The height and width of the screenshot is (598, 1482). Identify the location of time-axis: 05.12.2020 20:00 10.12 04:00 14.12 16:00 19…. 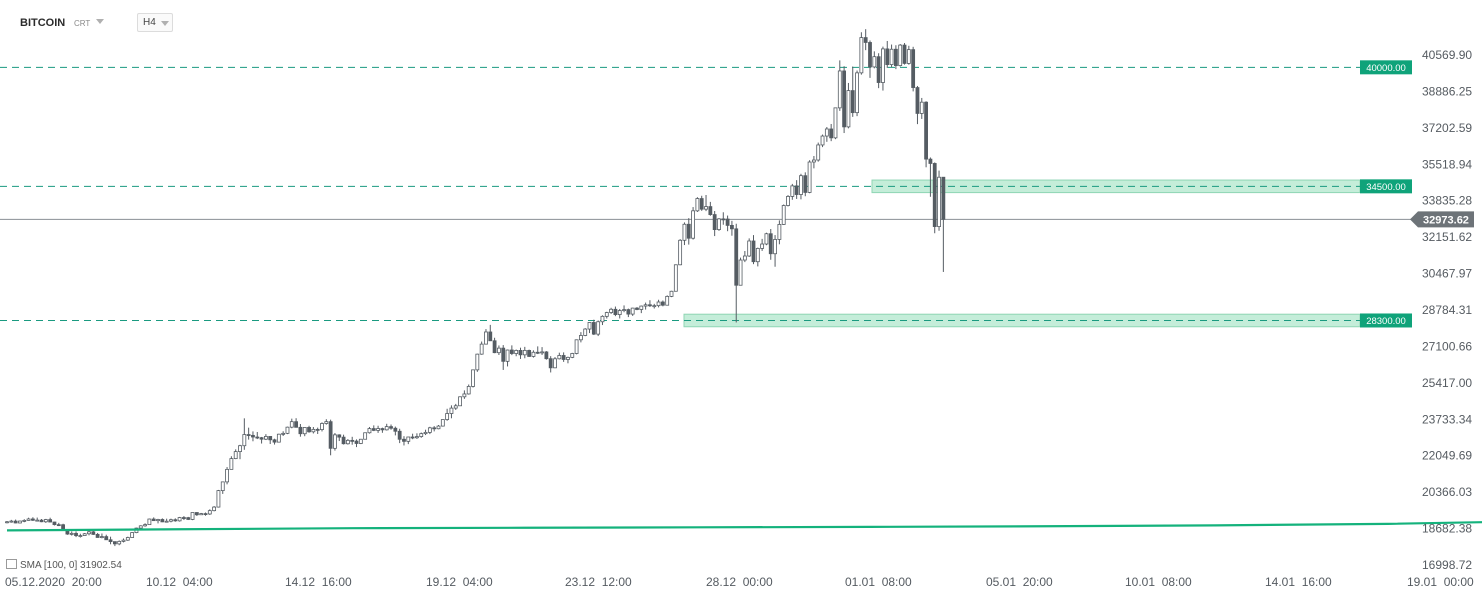
(739, 582).